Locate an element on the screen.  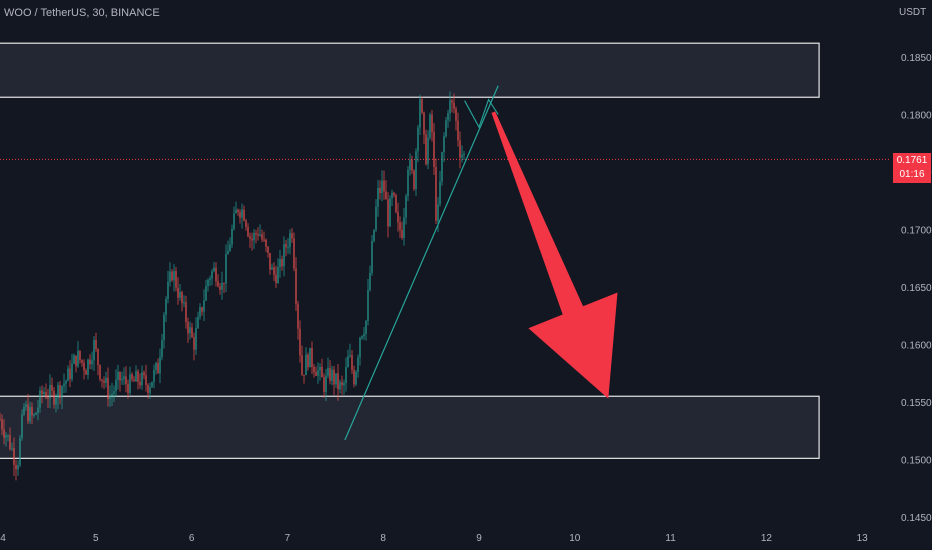
axis-currency-label: USDT is located at coordinates (913, 12).